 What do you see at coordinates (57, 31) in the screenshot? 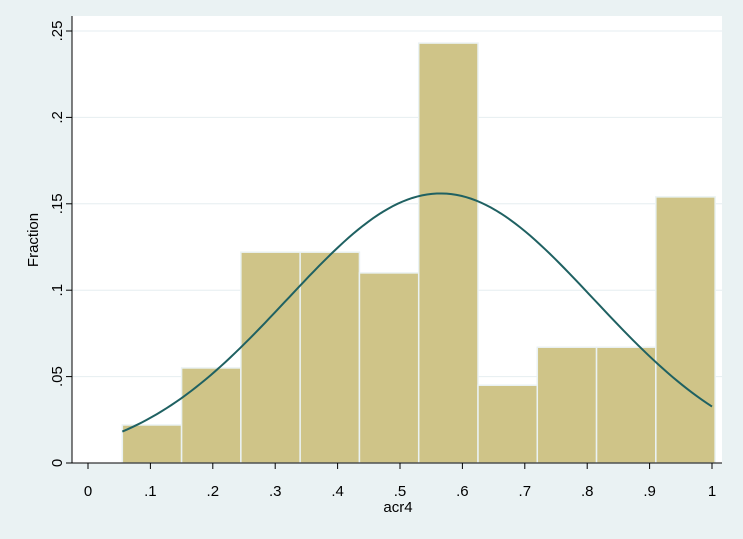
I see `y-tick-label: .25` at bounding box center [57, 31].